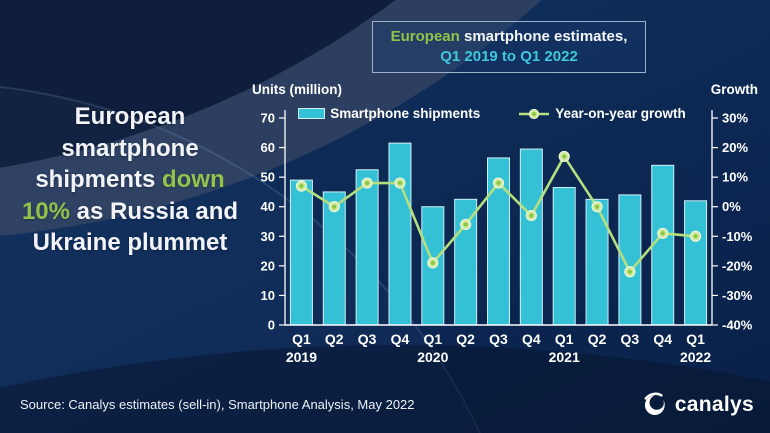 Image resolution: width=770 pixels, height=433 pixels. What do you see at coordinates (268, 147) in the screenshot?
I see `y-left-tick-label: 60` at bounding box center [268, 147].